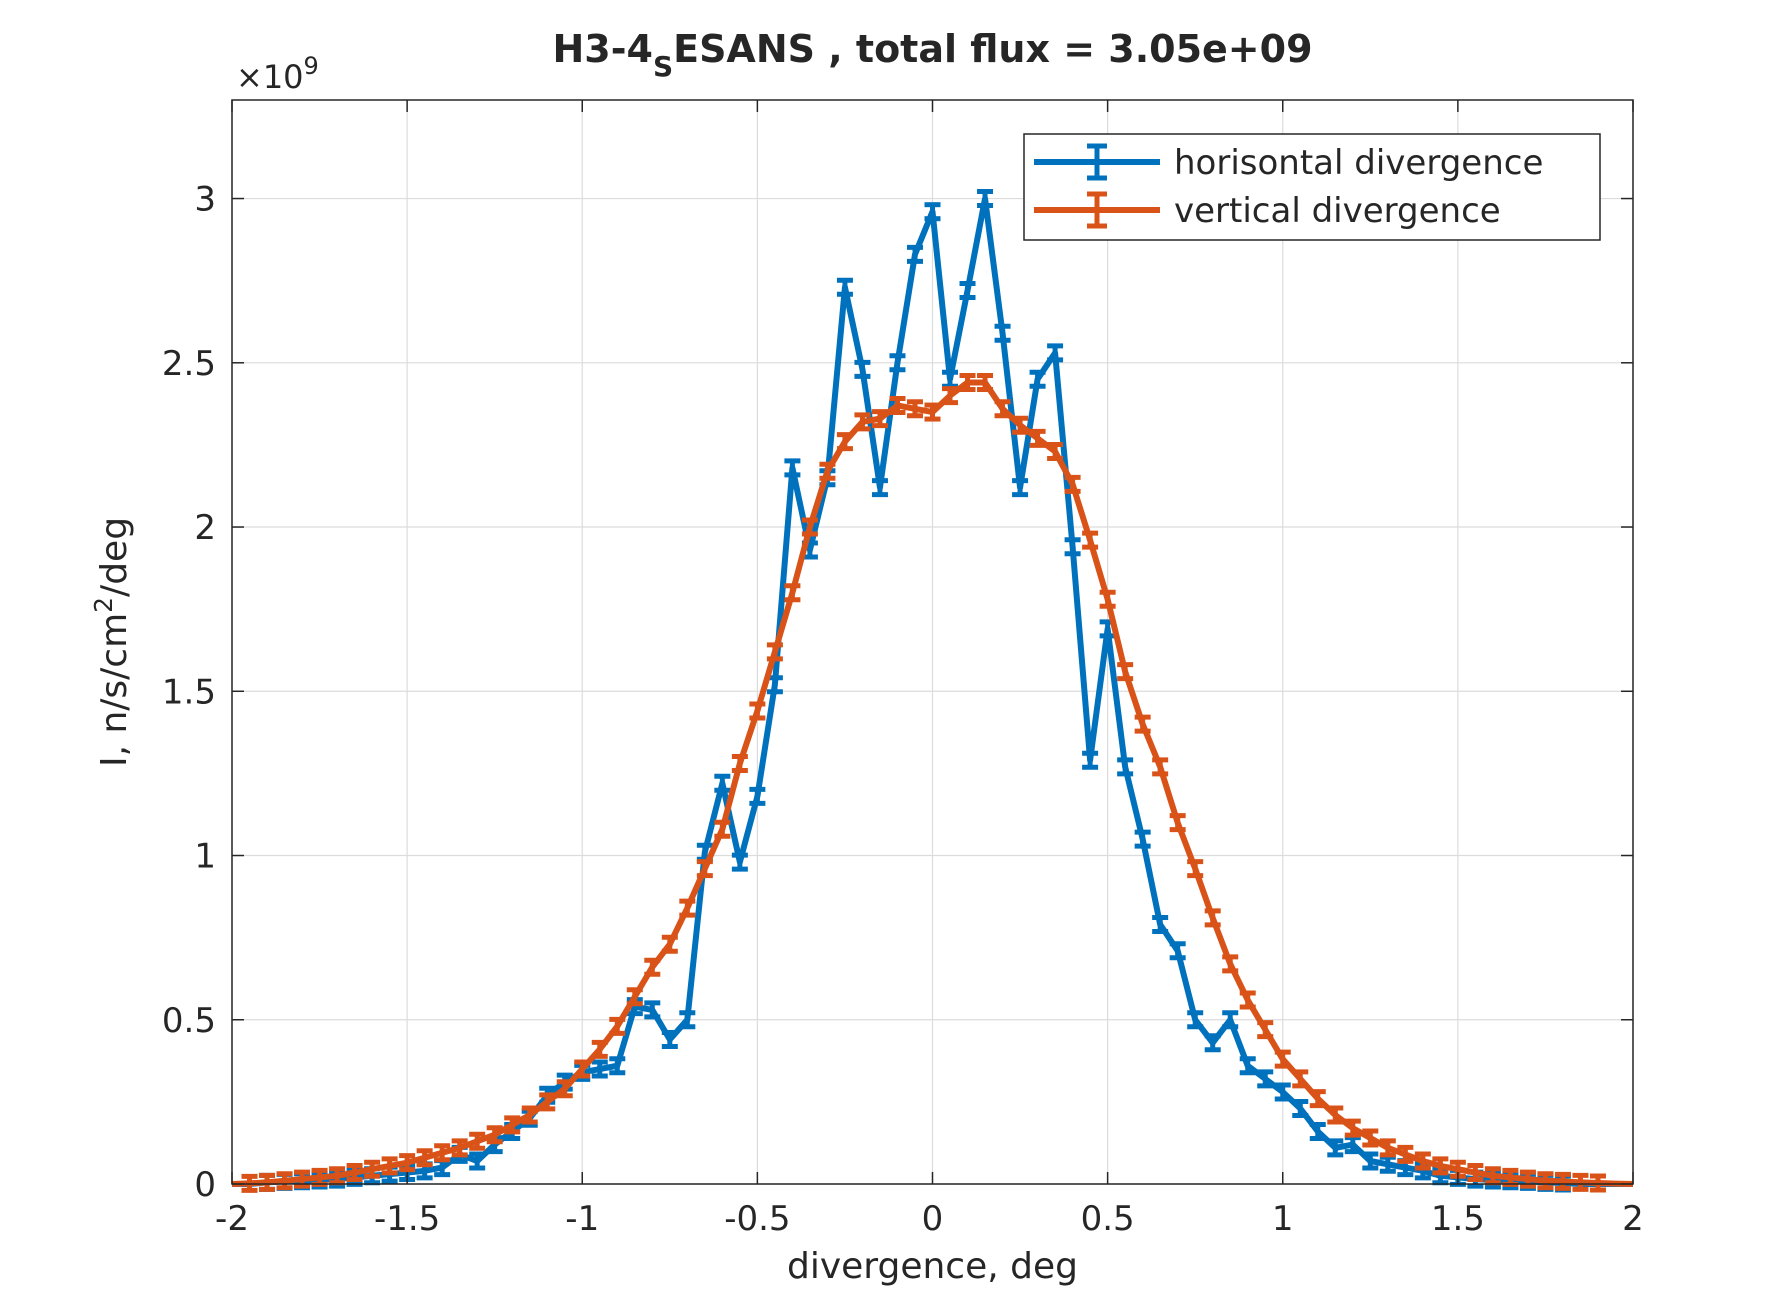 This screenshot has width=1781, height=1313. What do you see at coordinates (205, 1185) in the screenshot?
I see `y-tick-label: 0` at bounding box center [205, 1185].